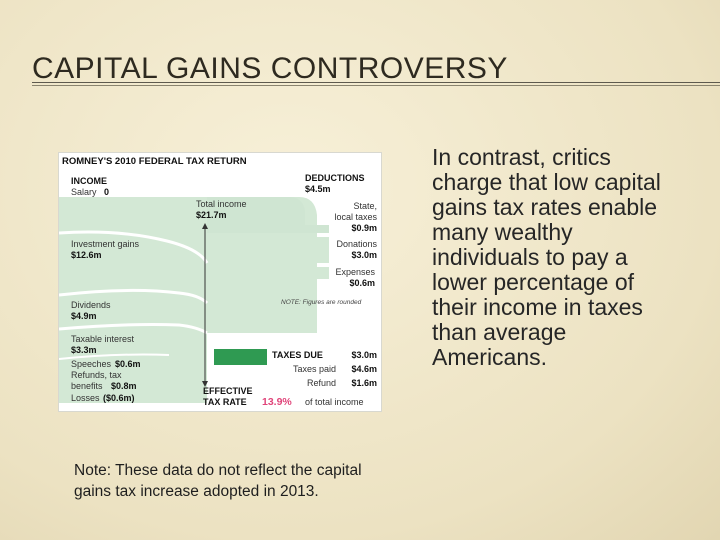 This screenshot has width=720, height=540. Describe the element at coordinates (277, 402) in the screenshot. I see `effective-rate: 13.9%` at that location.